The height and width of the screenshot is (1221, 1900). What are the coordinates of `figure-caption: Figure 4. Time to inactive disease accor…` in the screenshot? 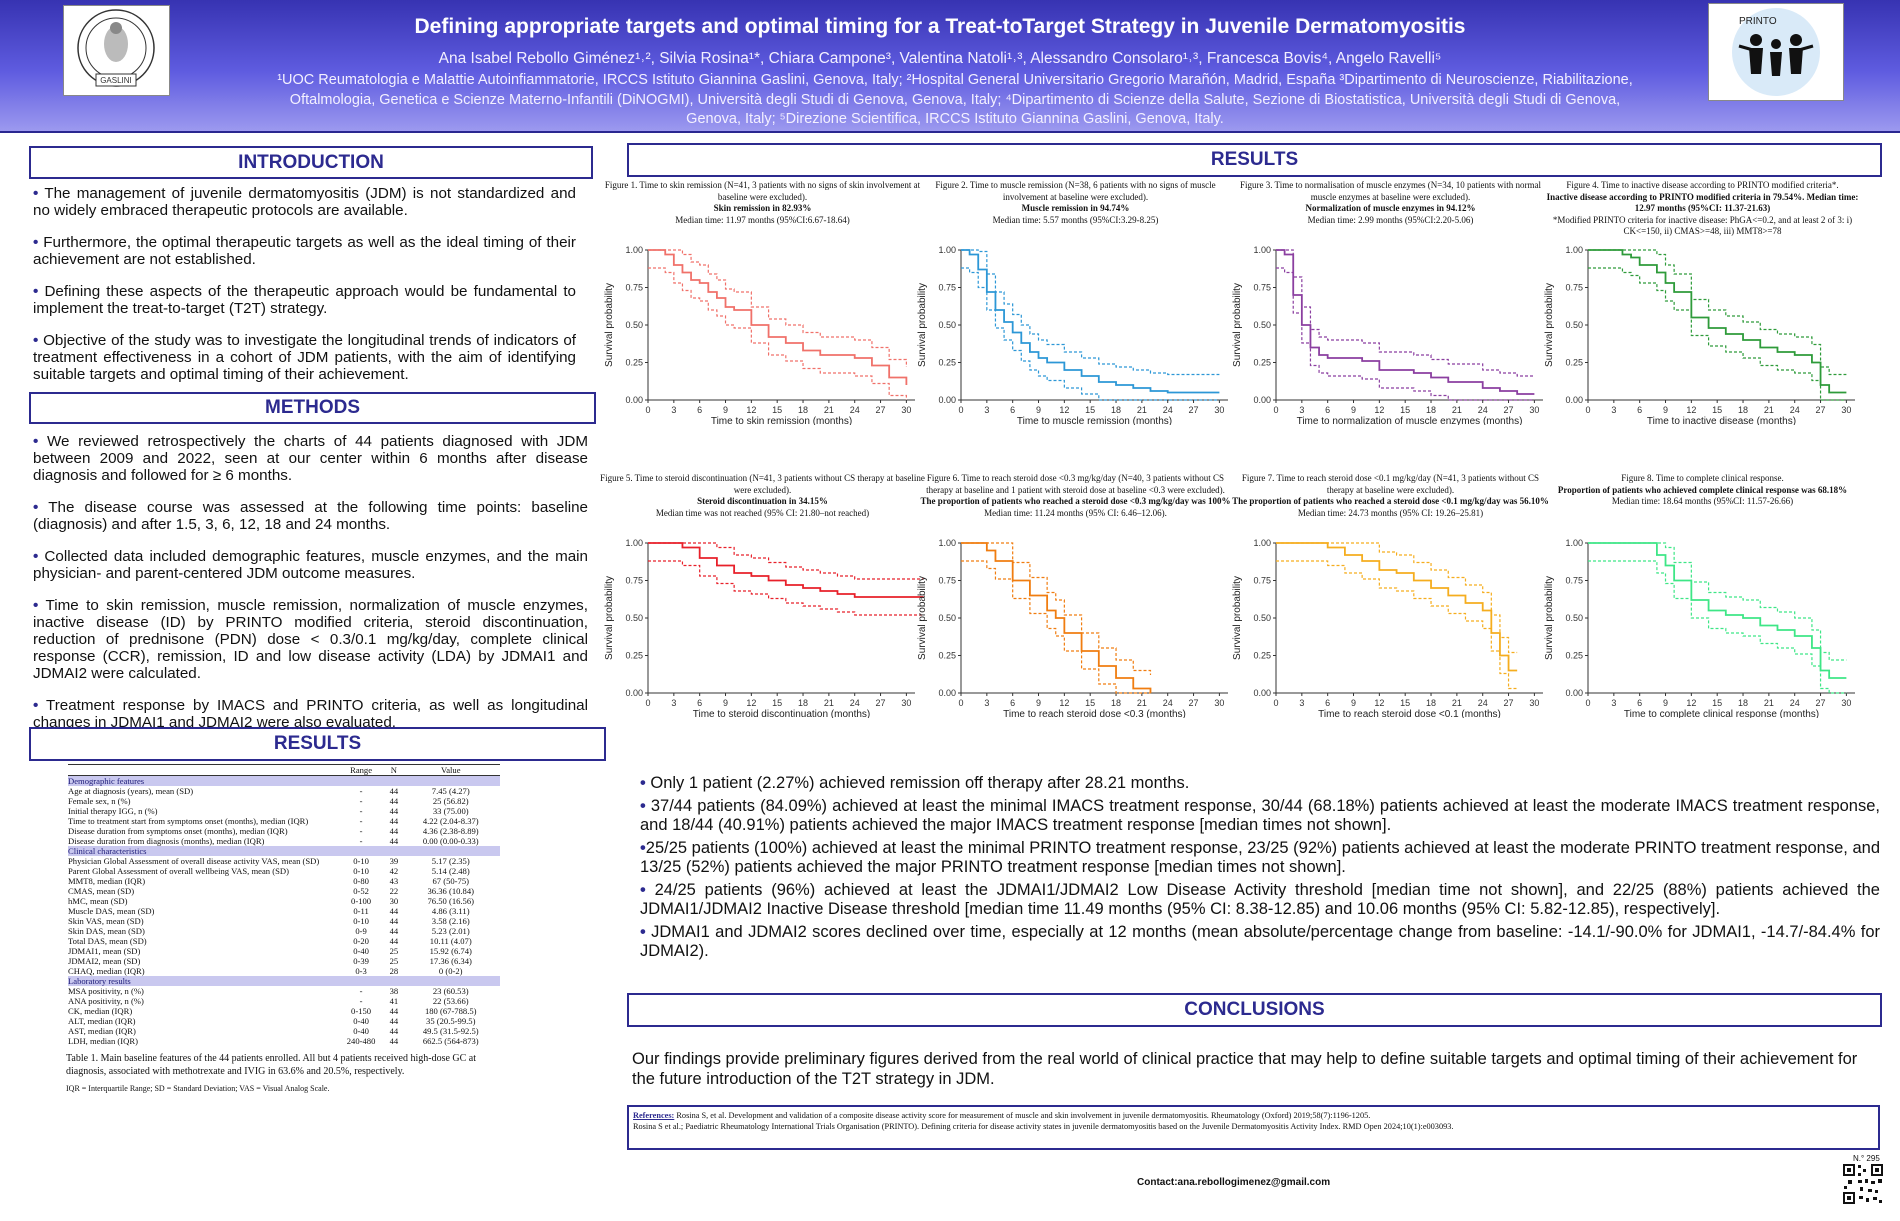 It's located at (1702, 185).